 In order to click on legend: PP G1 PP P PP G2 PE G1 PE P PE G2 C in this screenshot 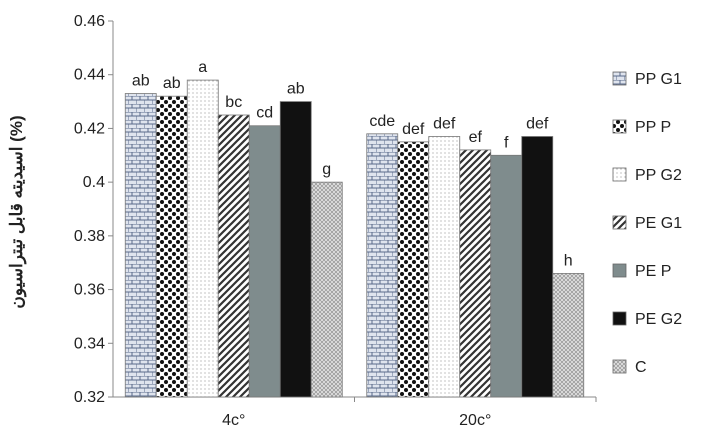, I will do `click(647, 223)`.